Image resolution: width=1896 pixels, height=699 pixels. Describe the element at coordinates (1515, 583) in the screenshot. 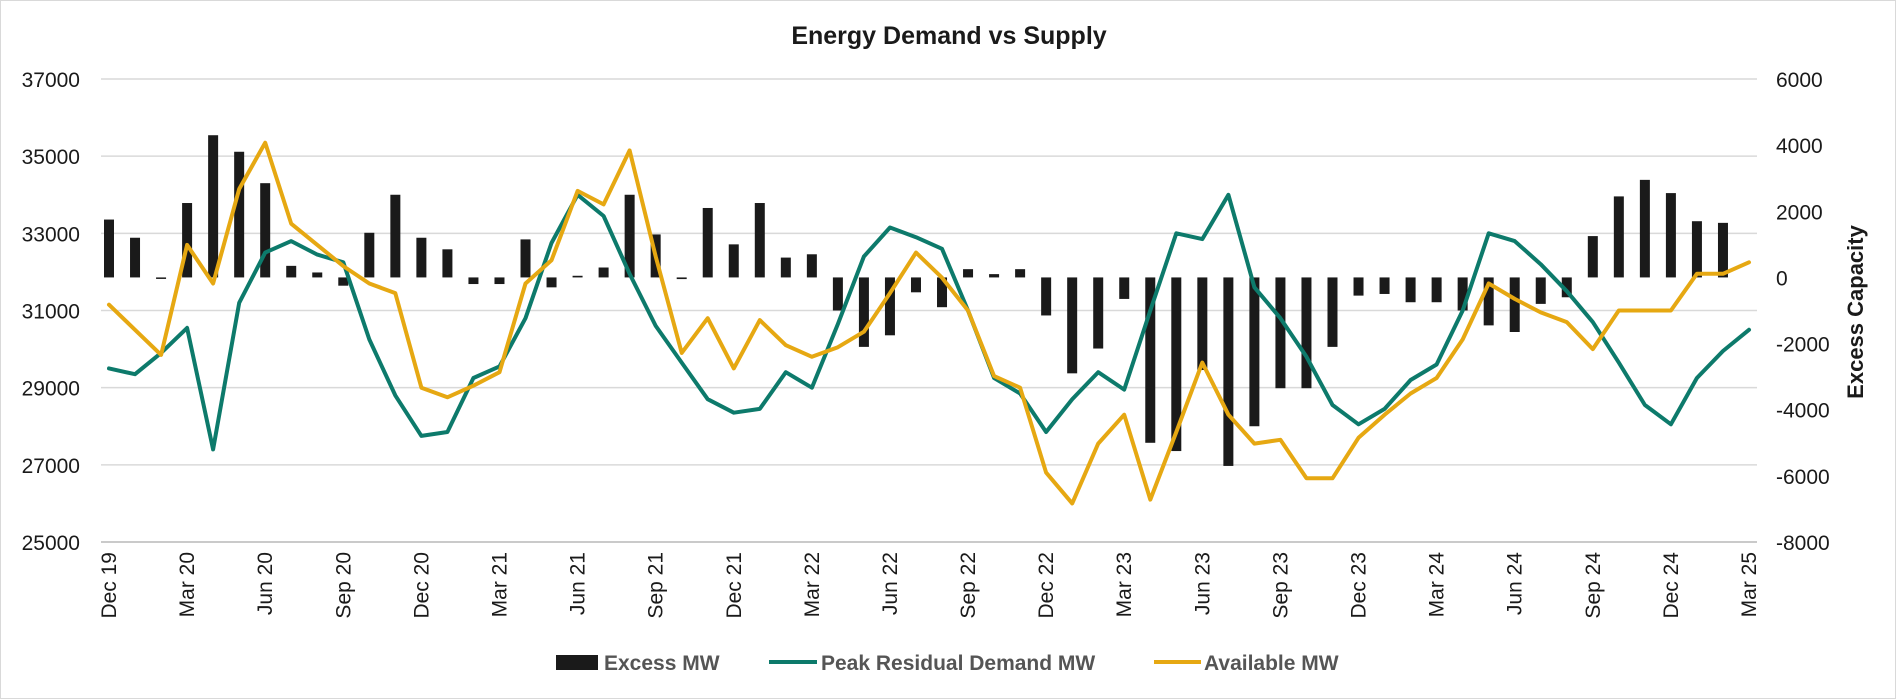

I see `x-tick-label: Jun 24` at that location.